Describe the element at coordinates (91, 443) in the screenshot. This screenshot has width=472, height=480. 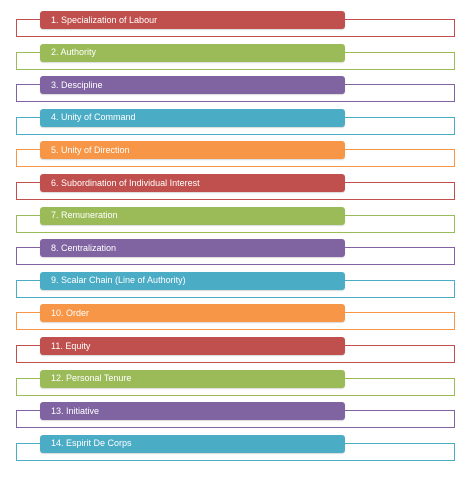
I see `item-label: 14. Espirit De Corps` at that location.